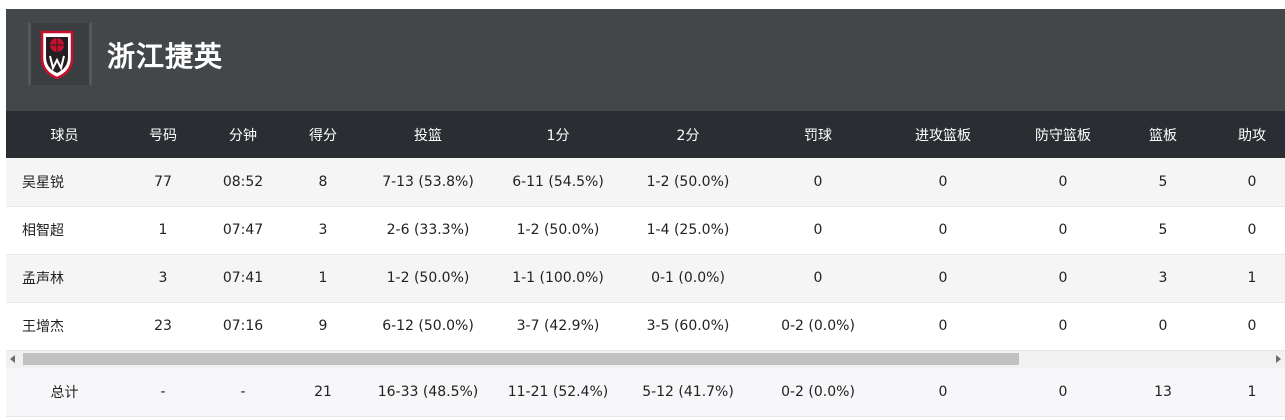 The height and width of the screenshot is (420, 1285). I want to click on horizontal-scrollbar, so click(645, 359).